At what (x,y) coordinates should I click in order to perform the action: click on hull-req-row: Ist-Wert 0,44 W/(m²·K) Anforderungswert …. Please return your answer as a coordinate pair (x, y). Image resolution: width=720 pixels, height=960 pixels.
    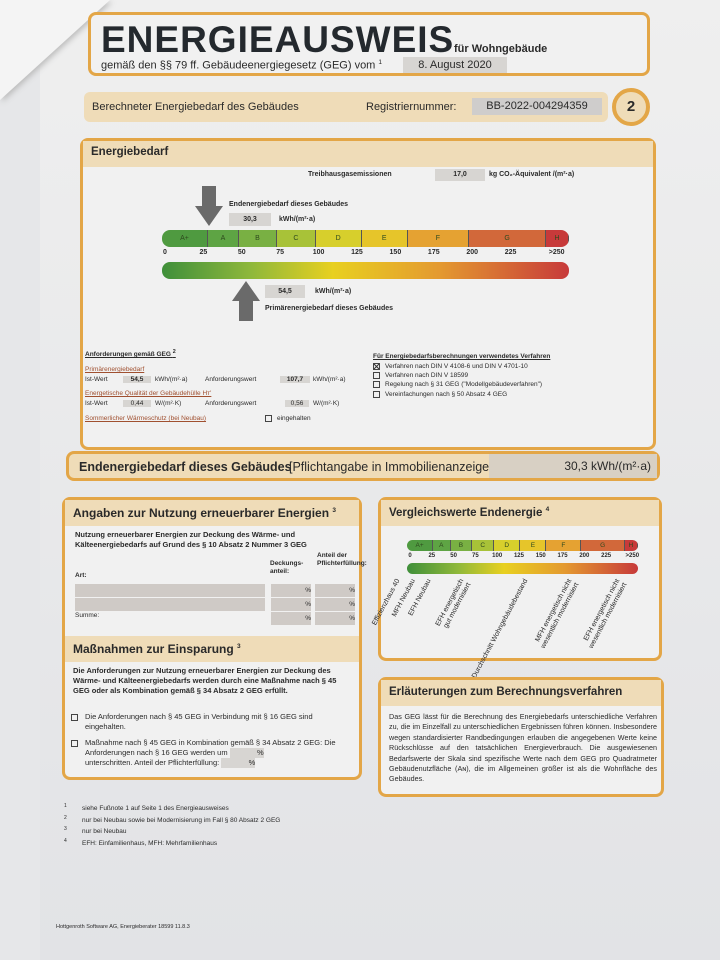
    Looking at the image, I should click on (225, 406).